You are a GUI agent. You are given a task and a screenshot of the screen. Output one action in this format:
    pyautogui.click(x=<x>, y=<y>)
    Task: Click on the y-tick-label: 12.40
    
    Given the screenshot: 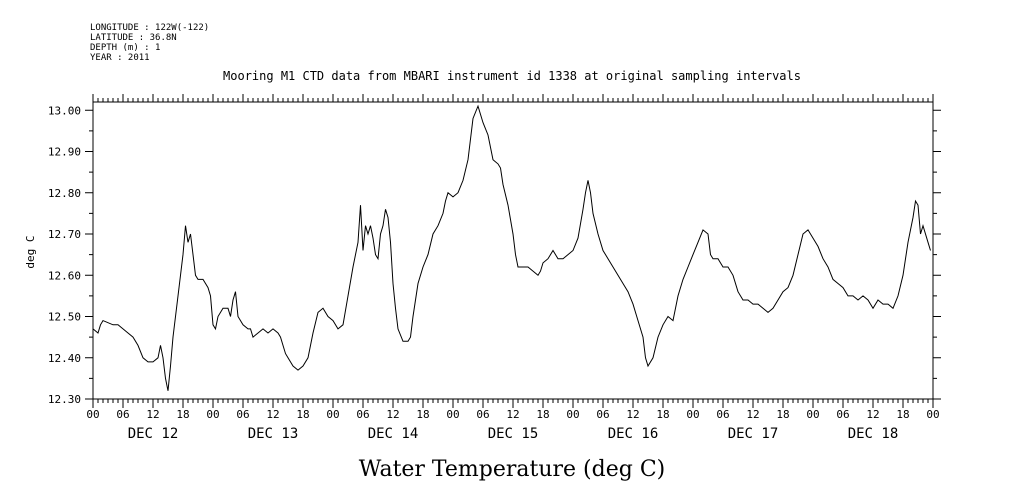 What is the action you would take?
    pyautogui.click(x=64, y=358)
    